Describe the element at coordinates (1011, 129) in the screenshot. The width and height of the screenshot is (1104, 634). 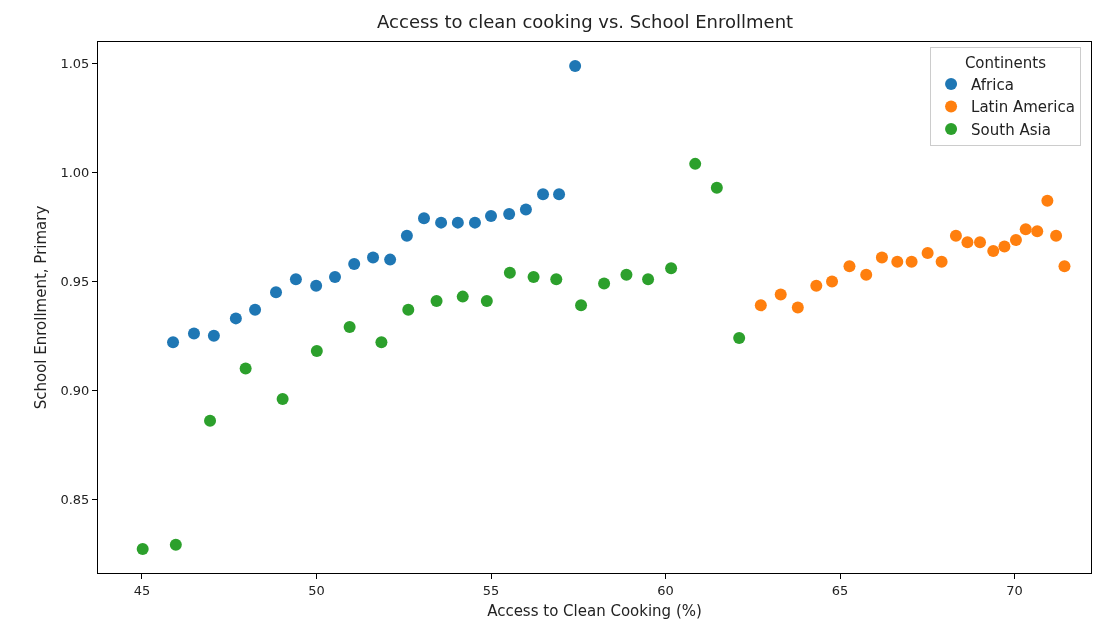
I see `legend-label: South Asia` at that location.